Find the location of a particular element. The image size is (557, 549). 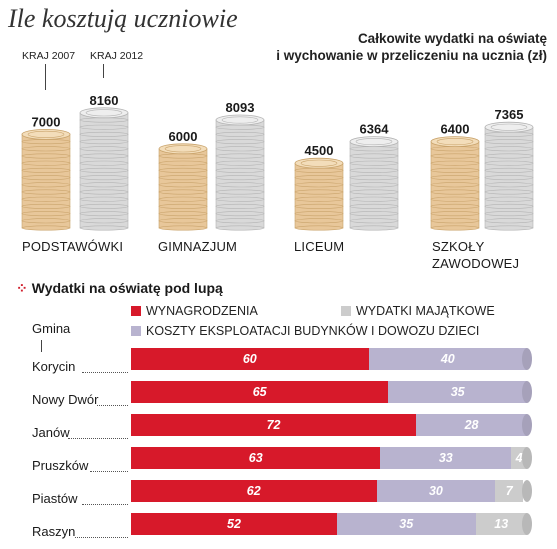

coin-value-label: 4500 is located at coordinates (319, 150).